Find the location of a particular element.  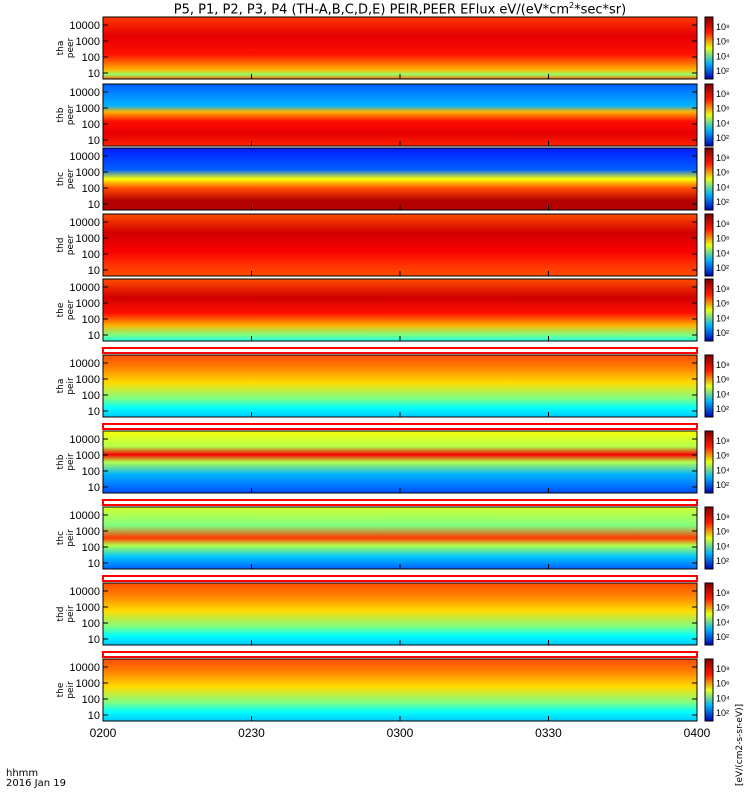

x-tick-label: 0400 is located at coordinates (697, 733).